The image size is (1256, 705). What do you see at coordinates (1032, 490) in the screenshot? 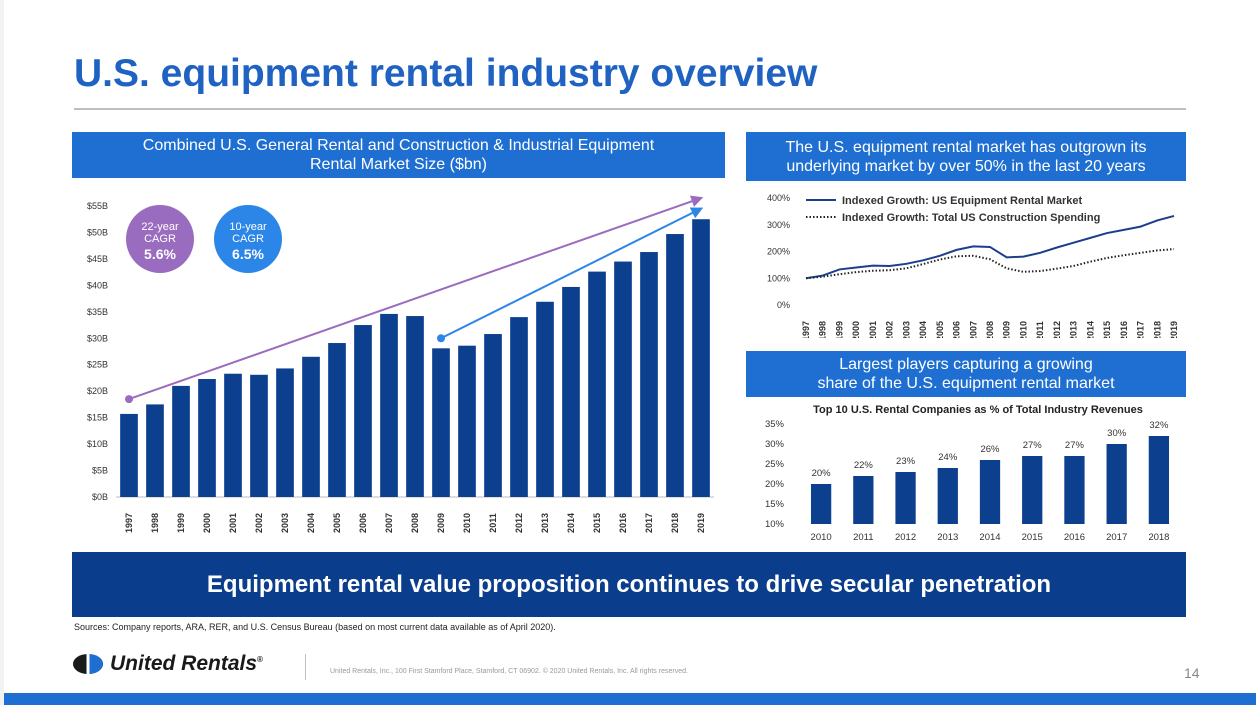
I see `bar-2015` at bounding box center [1032, 490].